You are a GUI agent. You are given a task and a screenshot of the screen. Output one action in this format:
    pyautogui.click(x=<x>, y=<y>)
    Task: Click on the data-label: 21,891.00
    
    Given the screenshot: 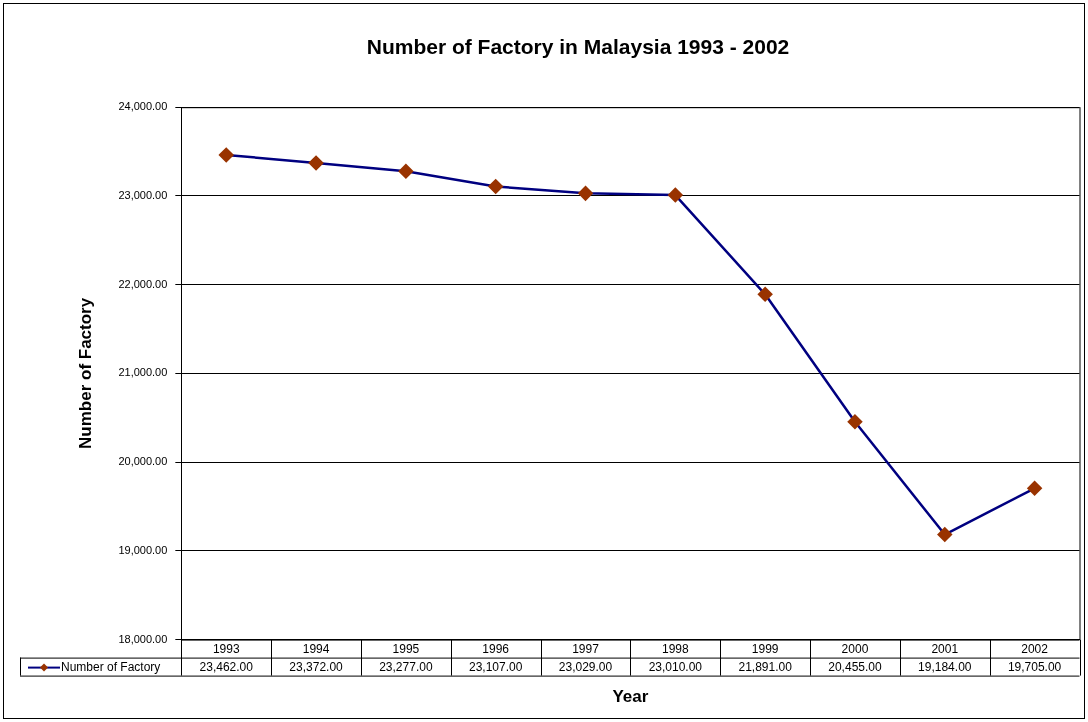 What is the action you would take?
    pyautogui.click(x=765, y=666)
    